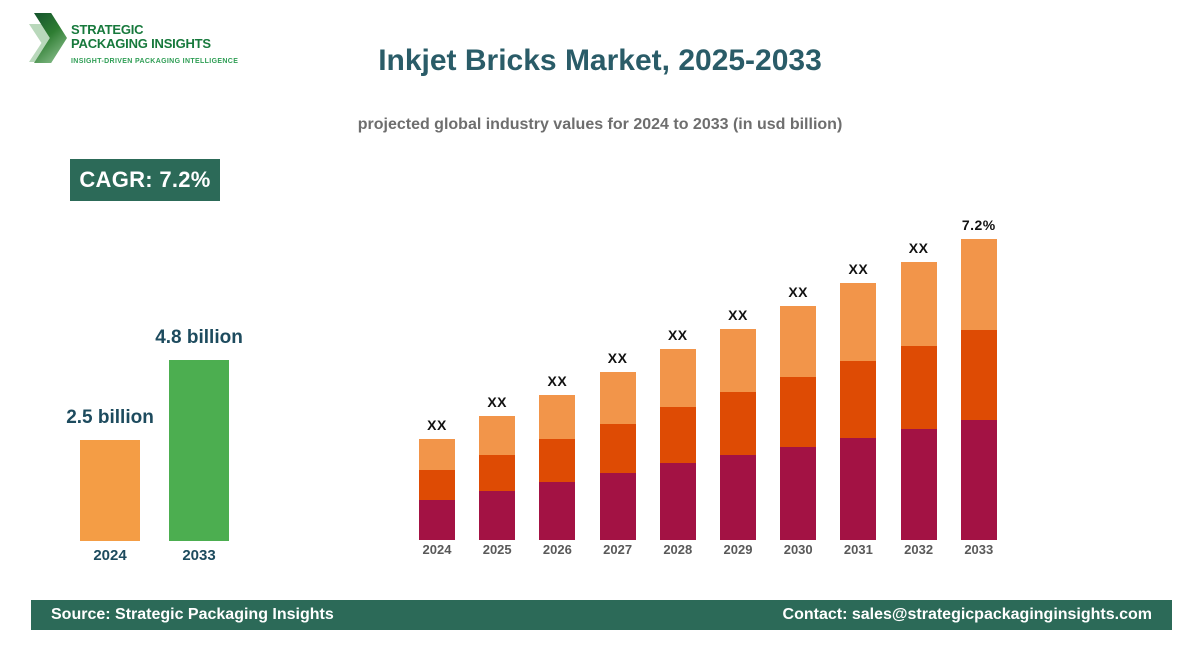  I want to click on bar-value-label-2027: XX, so click(617, 358).